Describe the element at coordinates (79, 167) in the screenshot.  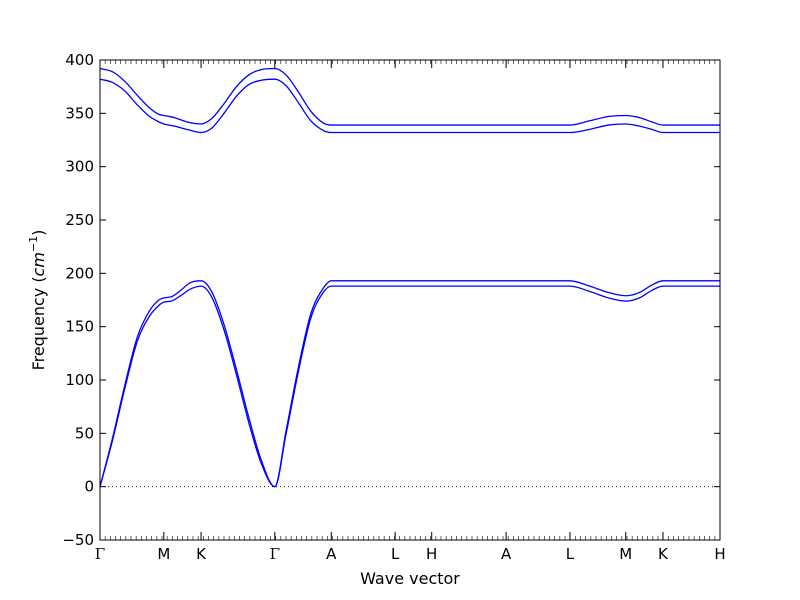
I see `y-tick-label: 300` at that location.